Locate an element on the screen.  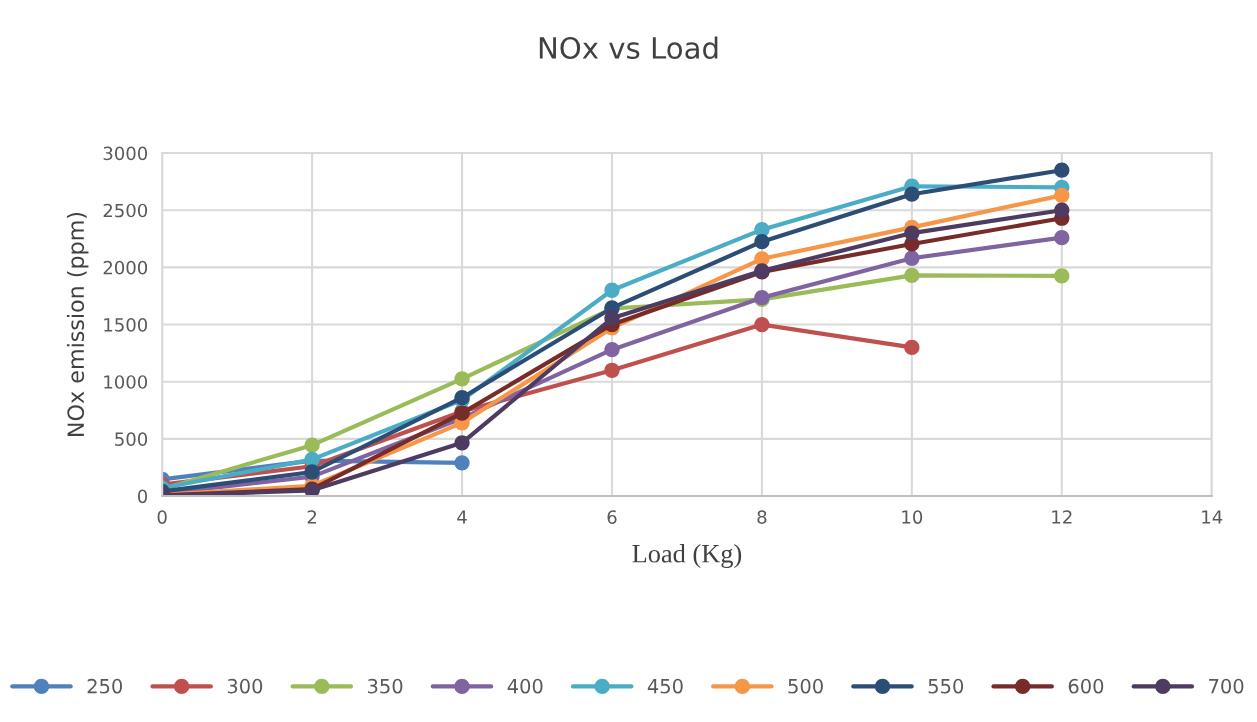
chart-title: NOx vs Load is located at coordinates (628, 47).